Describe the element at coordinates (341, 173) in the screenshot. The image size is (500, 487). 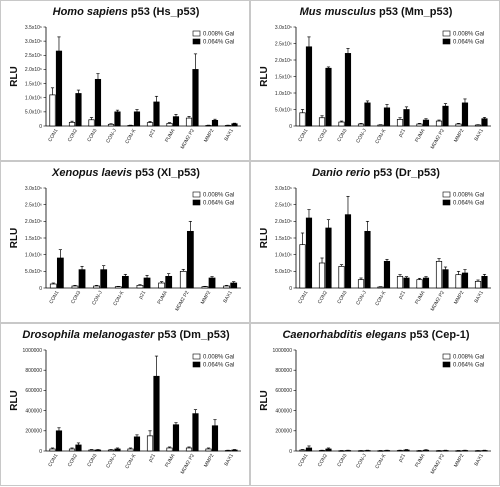
I see `chart-title-part: Danio rerio` at that location.